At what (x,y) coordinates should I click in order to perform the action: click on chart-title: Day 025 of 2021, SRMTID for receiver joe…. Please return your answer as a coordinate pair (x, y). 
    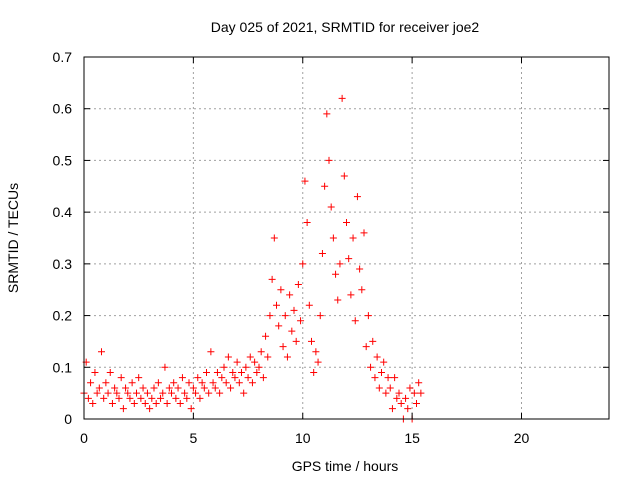
    Looking at the image, I should click on (345, 27).